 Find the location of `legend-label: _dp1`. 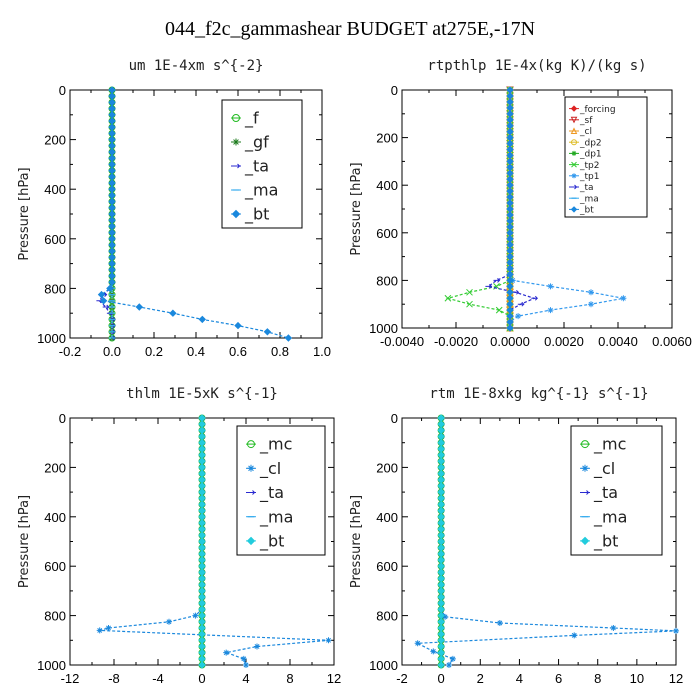

legend-label: _dp1 is located at coordinates (590, 155).